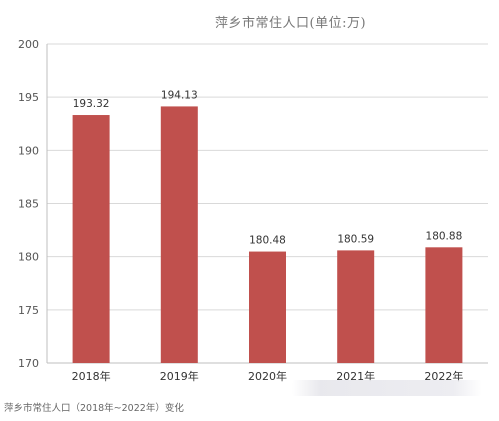 This screenshot has width=499, height=421. Describe the element at coordinates (28, 97) in the screenshot. I see `y-tick-label: 195` at that location.